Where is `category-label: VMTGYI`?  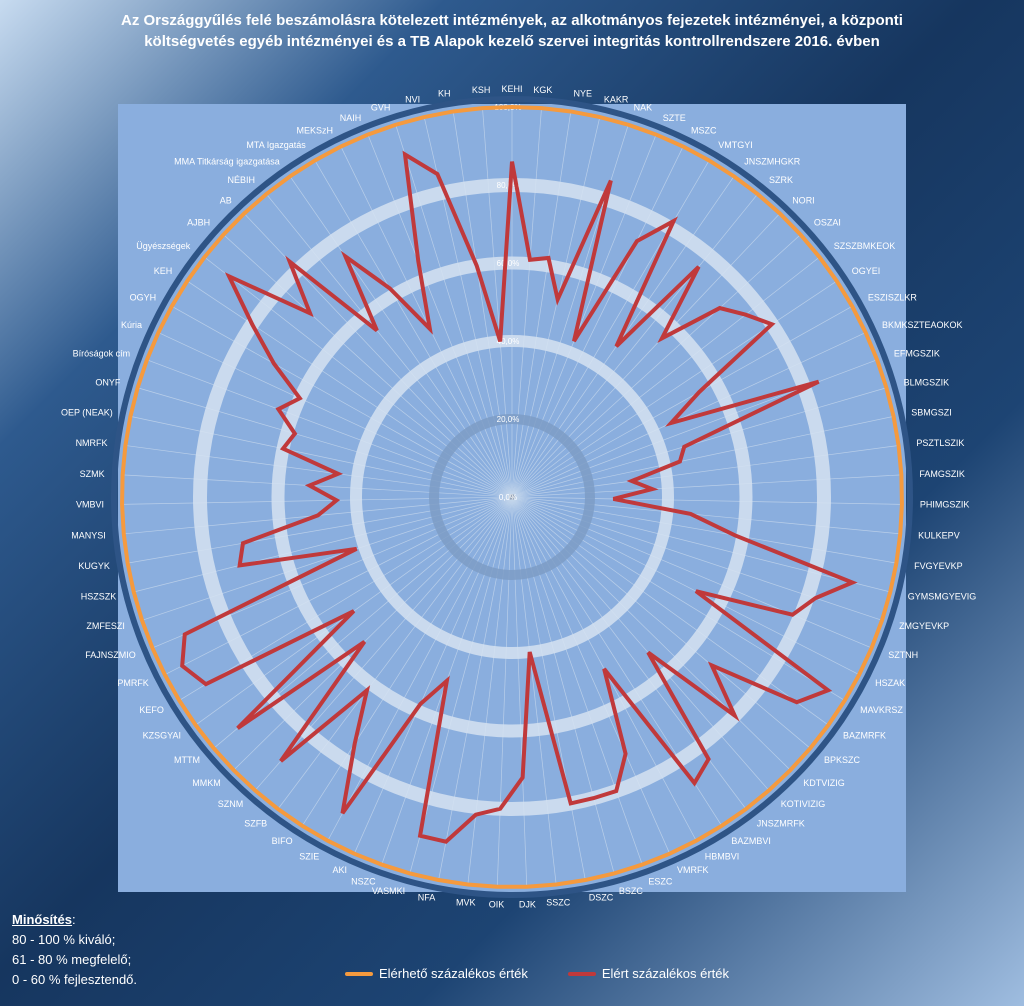
category-label: VMTGYI is located at coordinates (735, 145).